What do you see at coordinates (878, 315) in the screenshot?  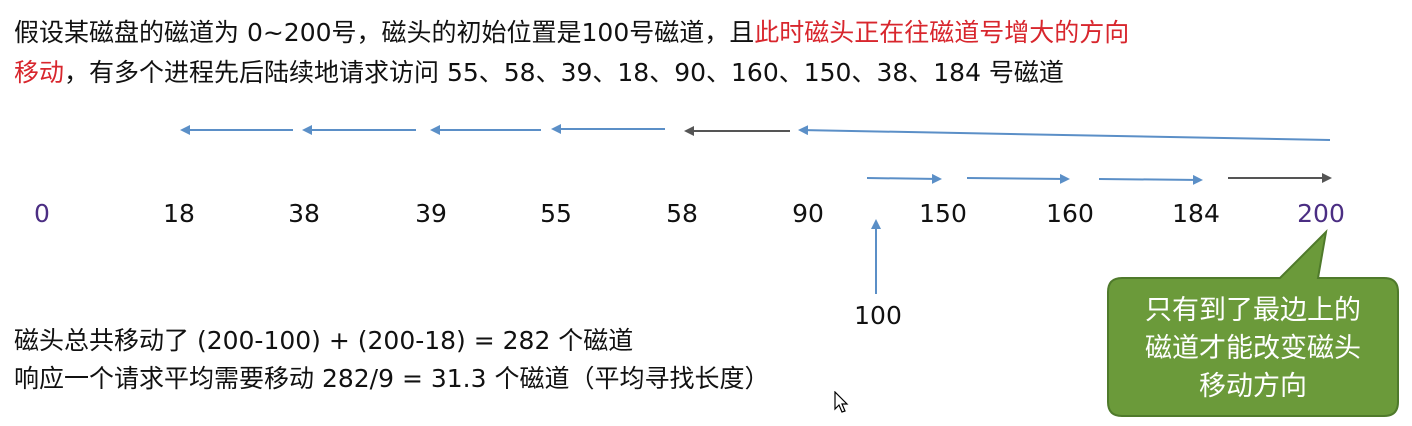 I see `initial-head-position-label: 100` at bounding box center [878, 315].